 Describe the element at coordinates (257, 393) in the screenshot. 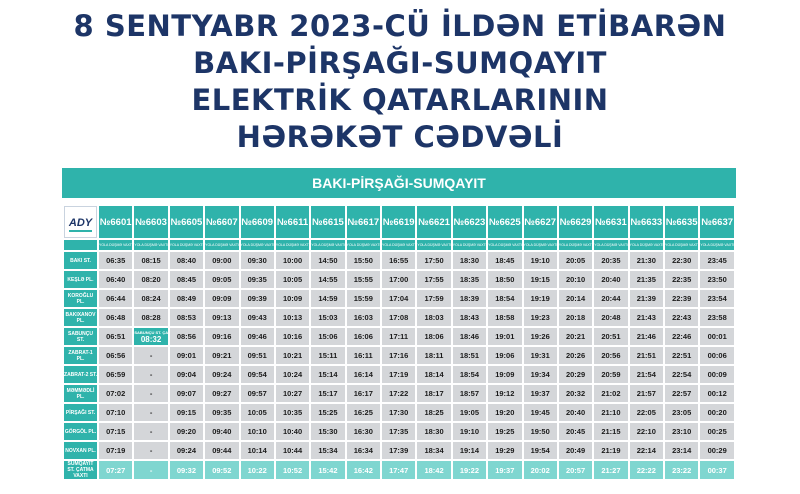

I see `time-cell: 09:57` at that location.